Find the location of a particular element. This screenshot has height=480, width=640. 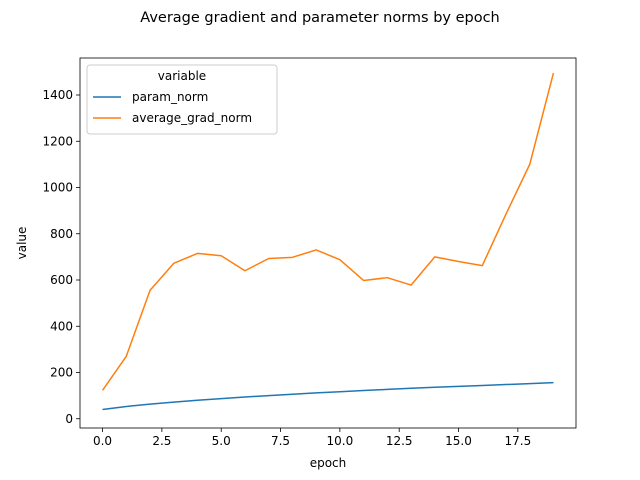

x-tick-label: 12.5 is located at coordinates (399, 441).